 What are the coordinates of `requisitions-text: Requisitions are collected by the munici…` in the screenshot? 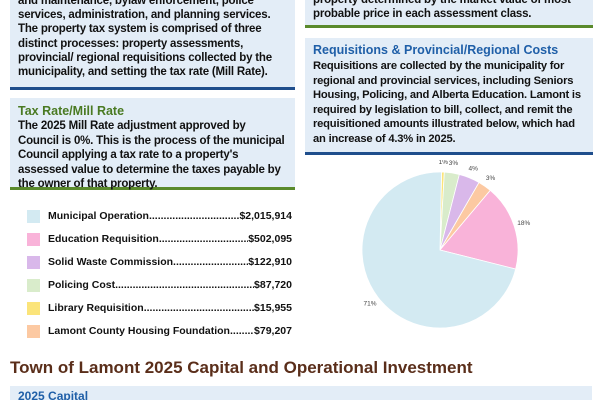 It's located at (447, 102).